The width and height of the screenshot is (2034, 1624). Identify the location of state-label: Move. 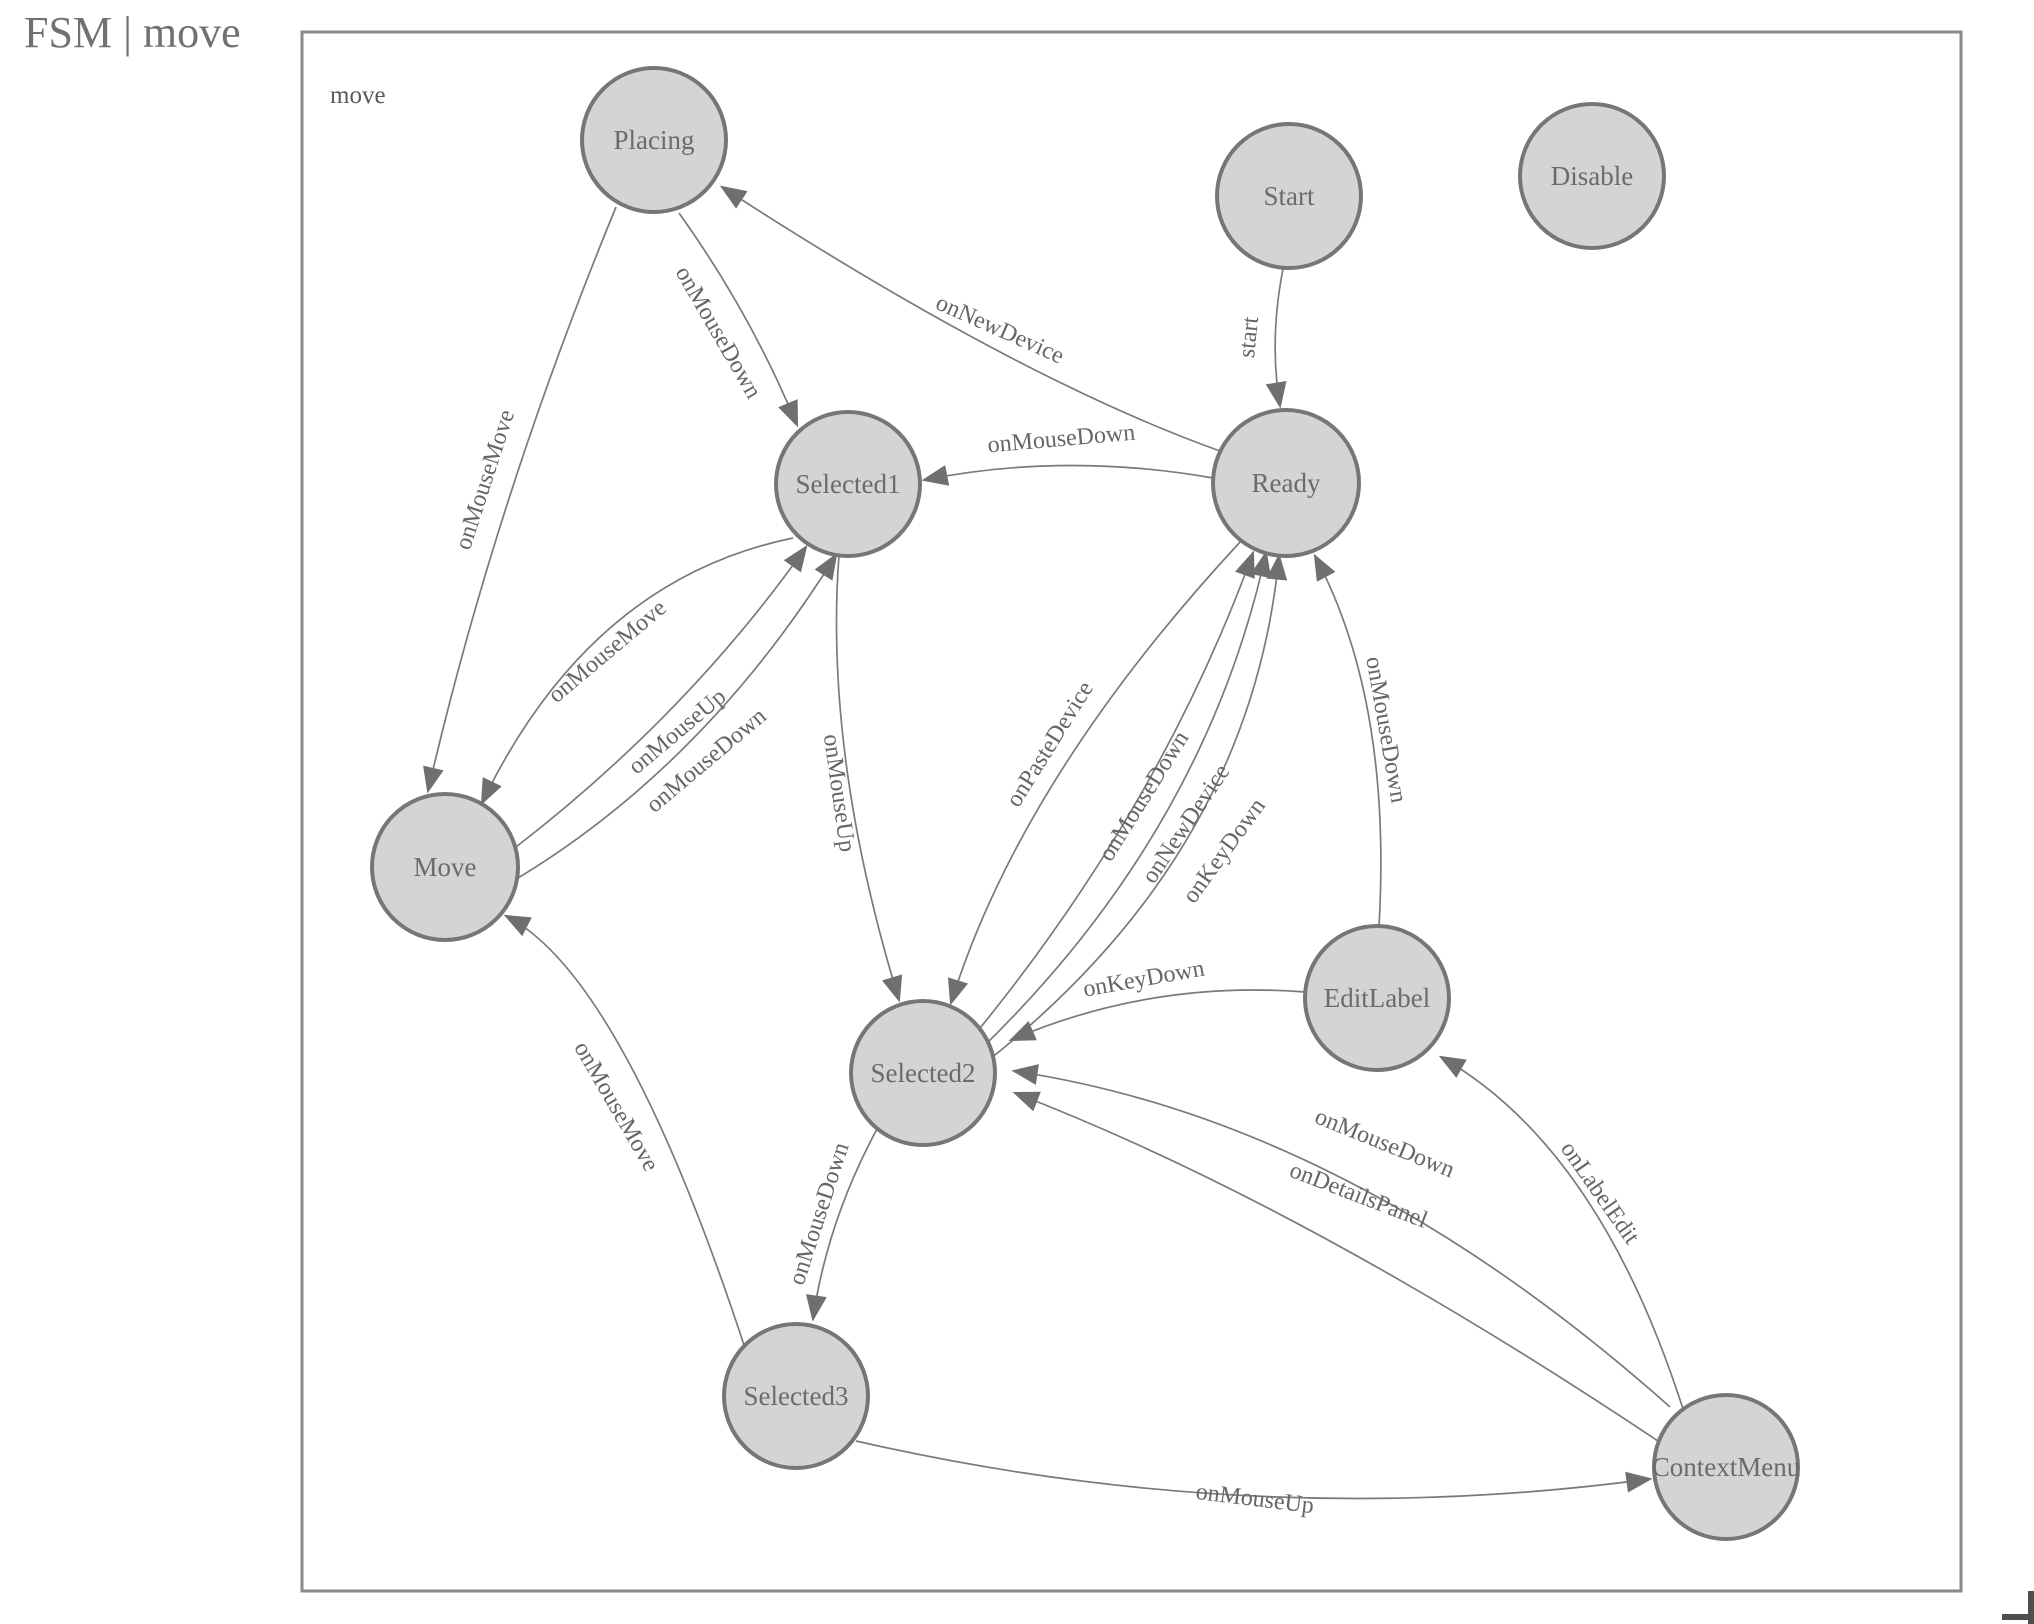
(445, 867).